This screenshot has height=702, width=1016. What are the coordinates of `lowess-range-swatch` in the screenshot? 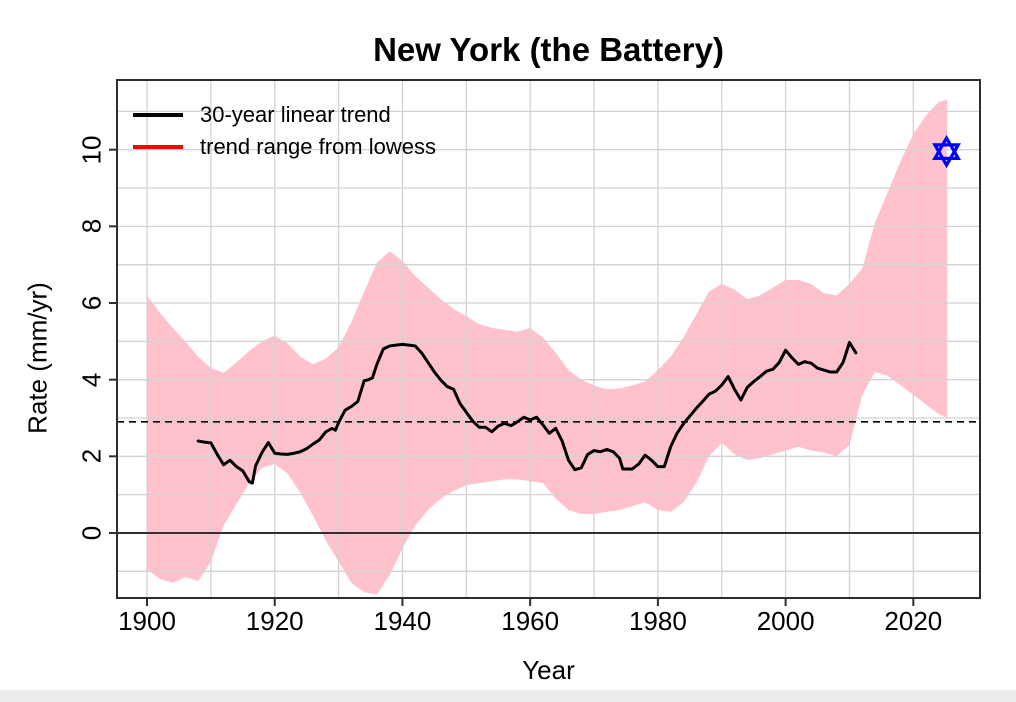 It's located at (158, 147).